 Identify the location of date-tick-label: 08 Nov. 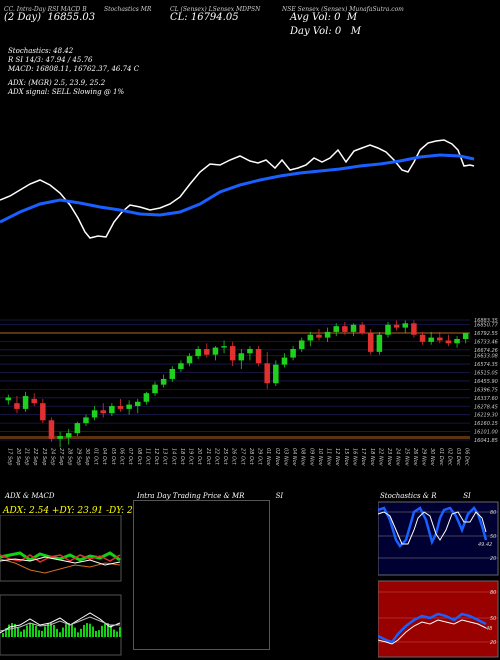
(303, 457).